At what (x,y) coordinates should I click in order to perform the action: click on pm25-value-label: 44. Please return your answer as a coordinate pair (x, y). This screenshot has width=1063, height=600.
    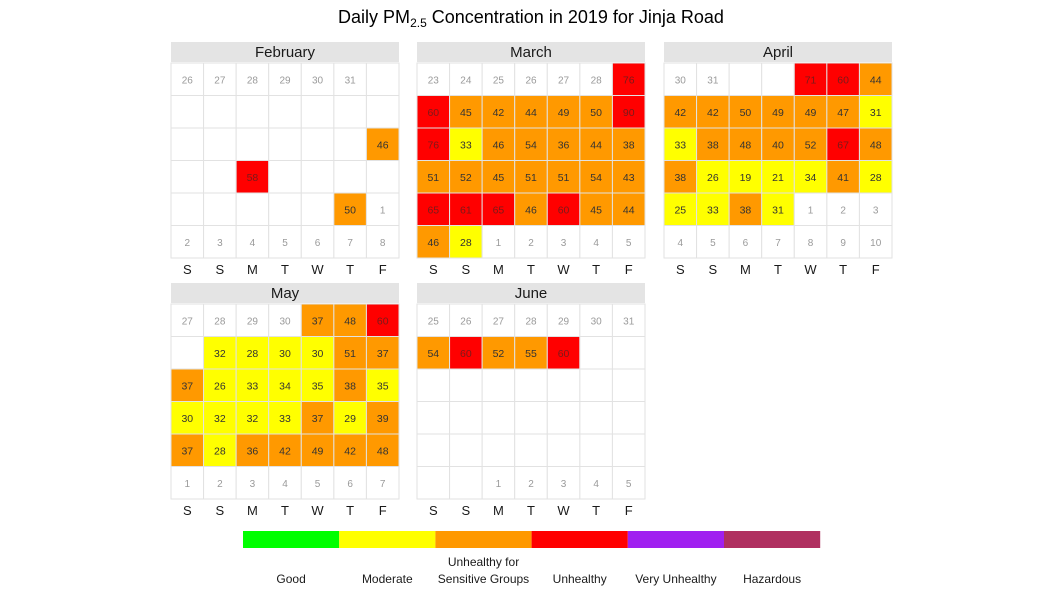
    Looking at the image, I should click on (876, 80).